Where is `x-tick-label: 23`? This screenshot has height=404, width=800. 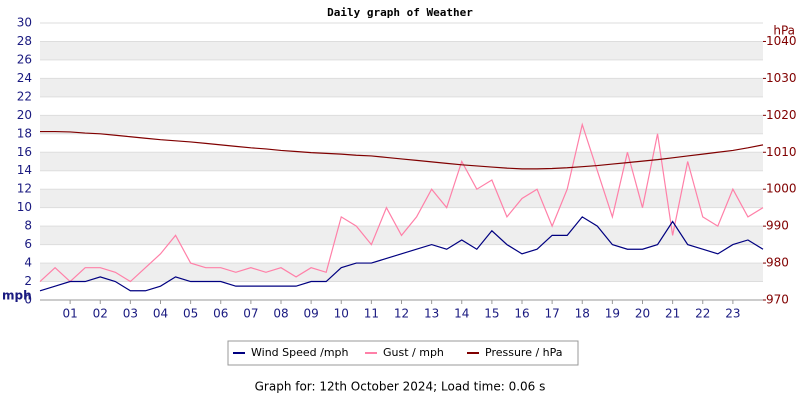
x-tick-label: 23 is located at coordinates (732, 314).